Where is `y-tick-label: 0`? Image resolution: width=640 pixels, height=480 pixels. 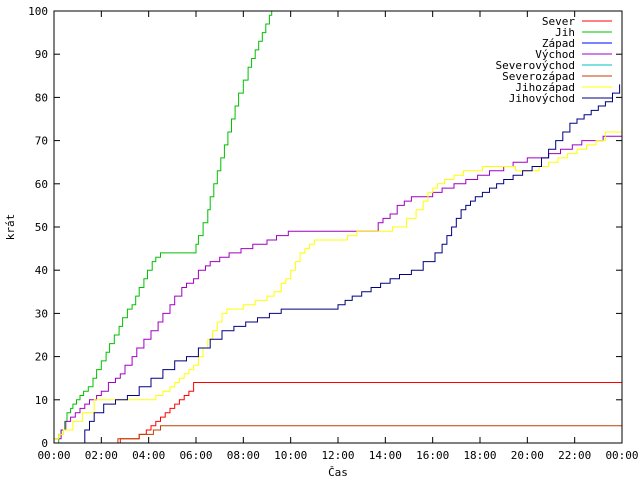 y-tick-label: 0 is located at coordinates (44, 443).